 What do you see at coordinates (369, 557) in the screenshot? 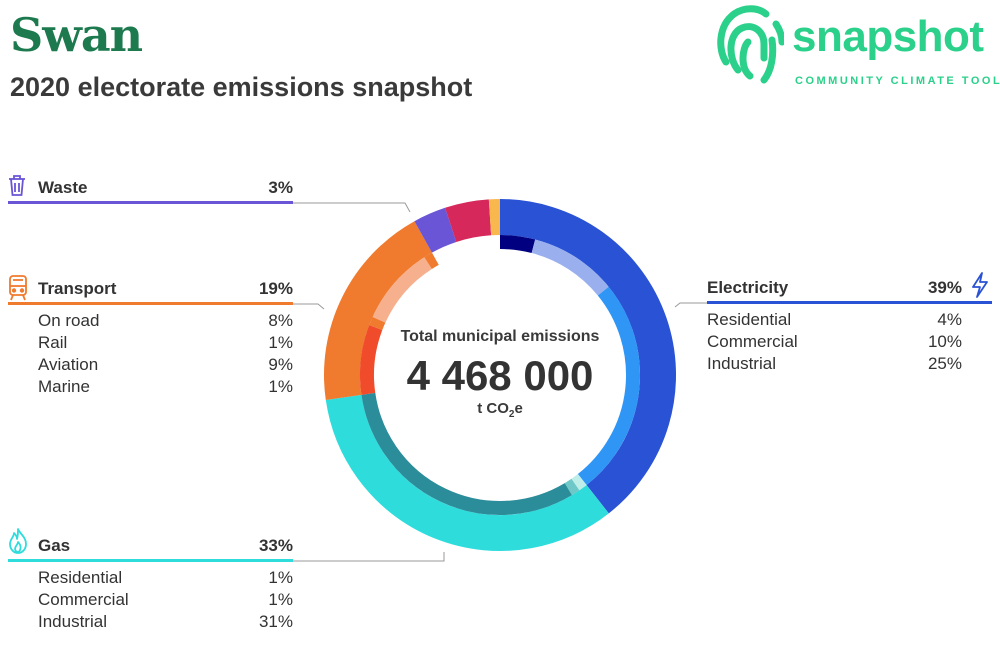
I see `gas-connector` at bounding box center [369, 557].